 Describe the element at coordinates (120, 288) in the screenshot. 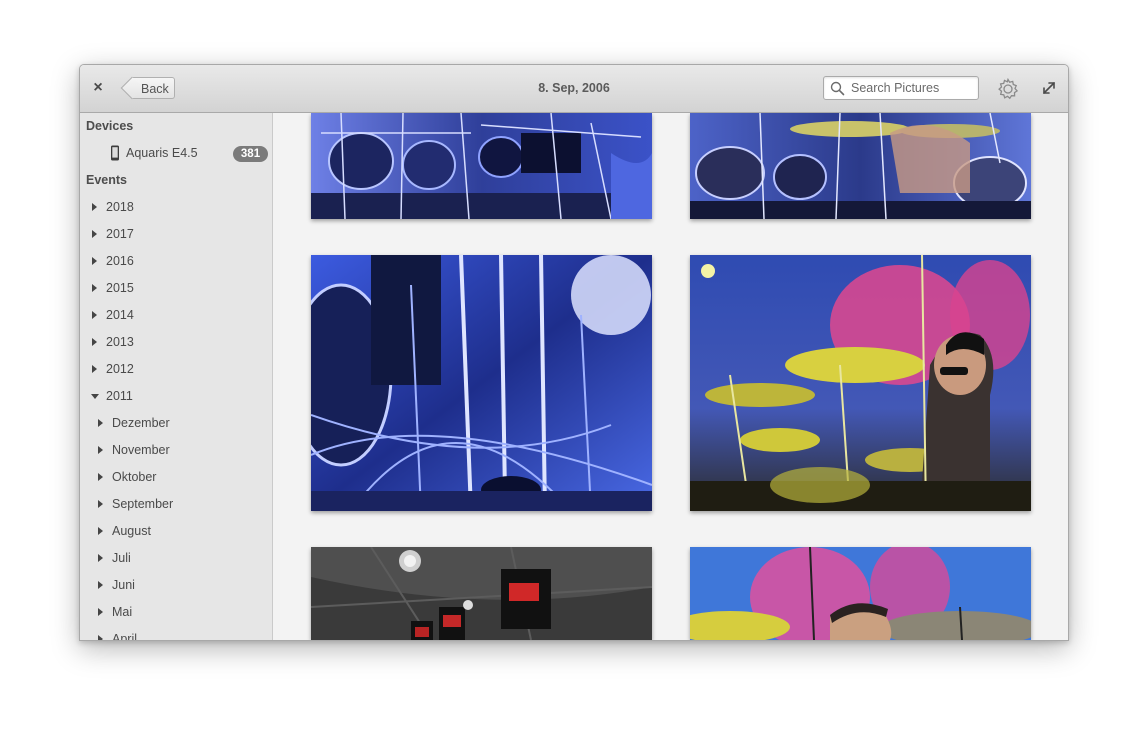

I see `year-label: 2015` at that location.